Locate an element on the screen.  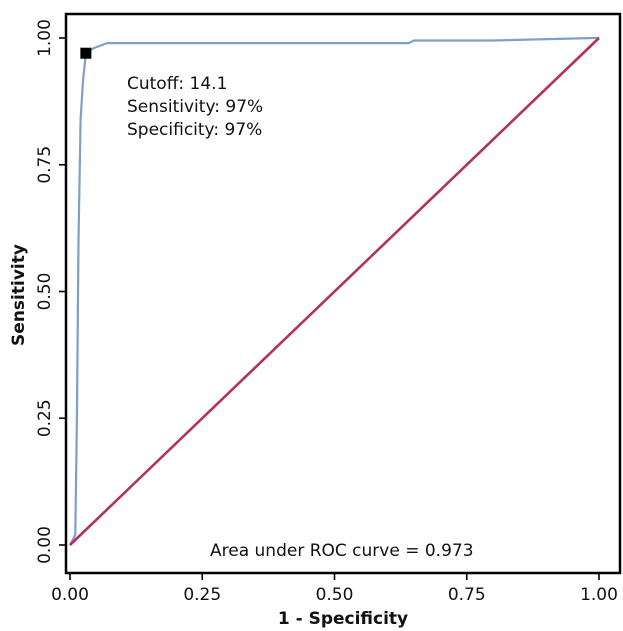
y-tick-label: 0.50 is located at coordinates (45, 292).